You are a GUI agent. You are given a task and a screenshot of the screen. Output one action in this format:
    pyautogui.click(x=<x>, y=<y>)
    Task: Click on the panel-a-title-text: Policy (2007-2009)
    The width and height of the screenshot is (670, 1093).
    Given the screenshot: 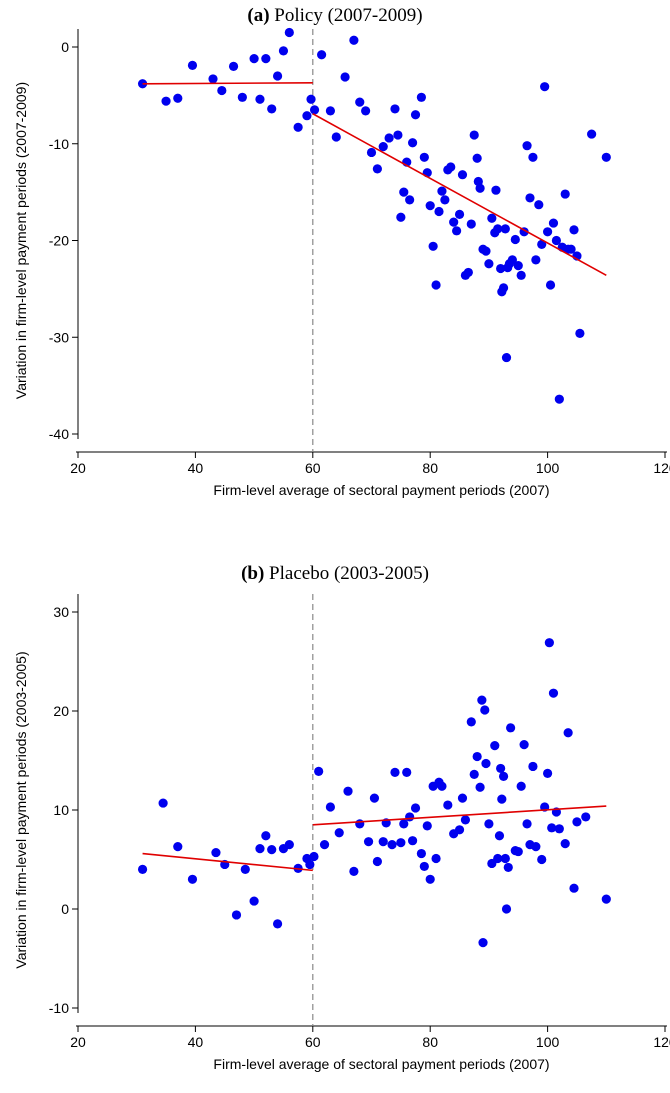 What is the action you would take?
    pyautogui.click(x=348, y=15)
    